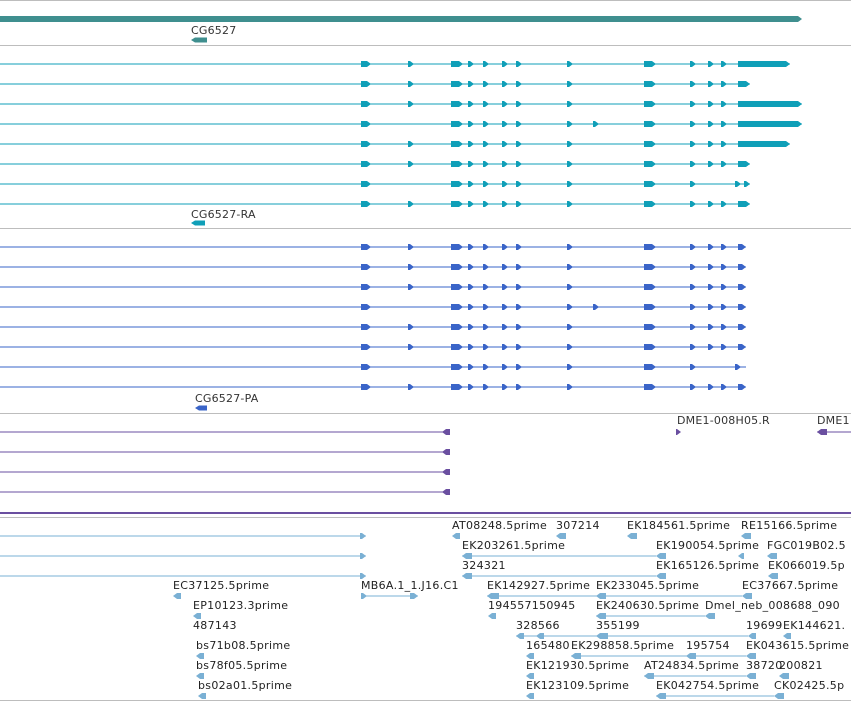 The width and height of the screenshot is (851, 701). I want to click on est-label: FGC019B02.5, so click(806, 545).